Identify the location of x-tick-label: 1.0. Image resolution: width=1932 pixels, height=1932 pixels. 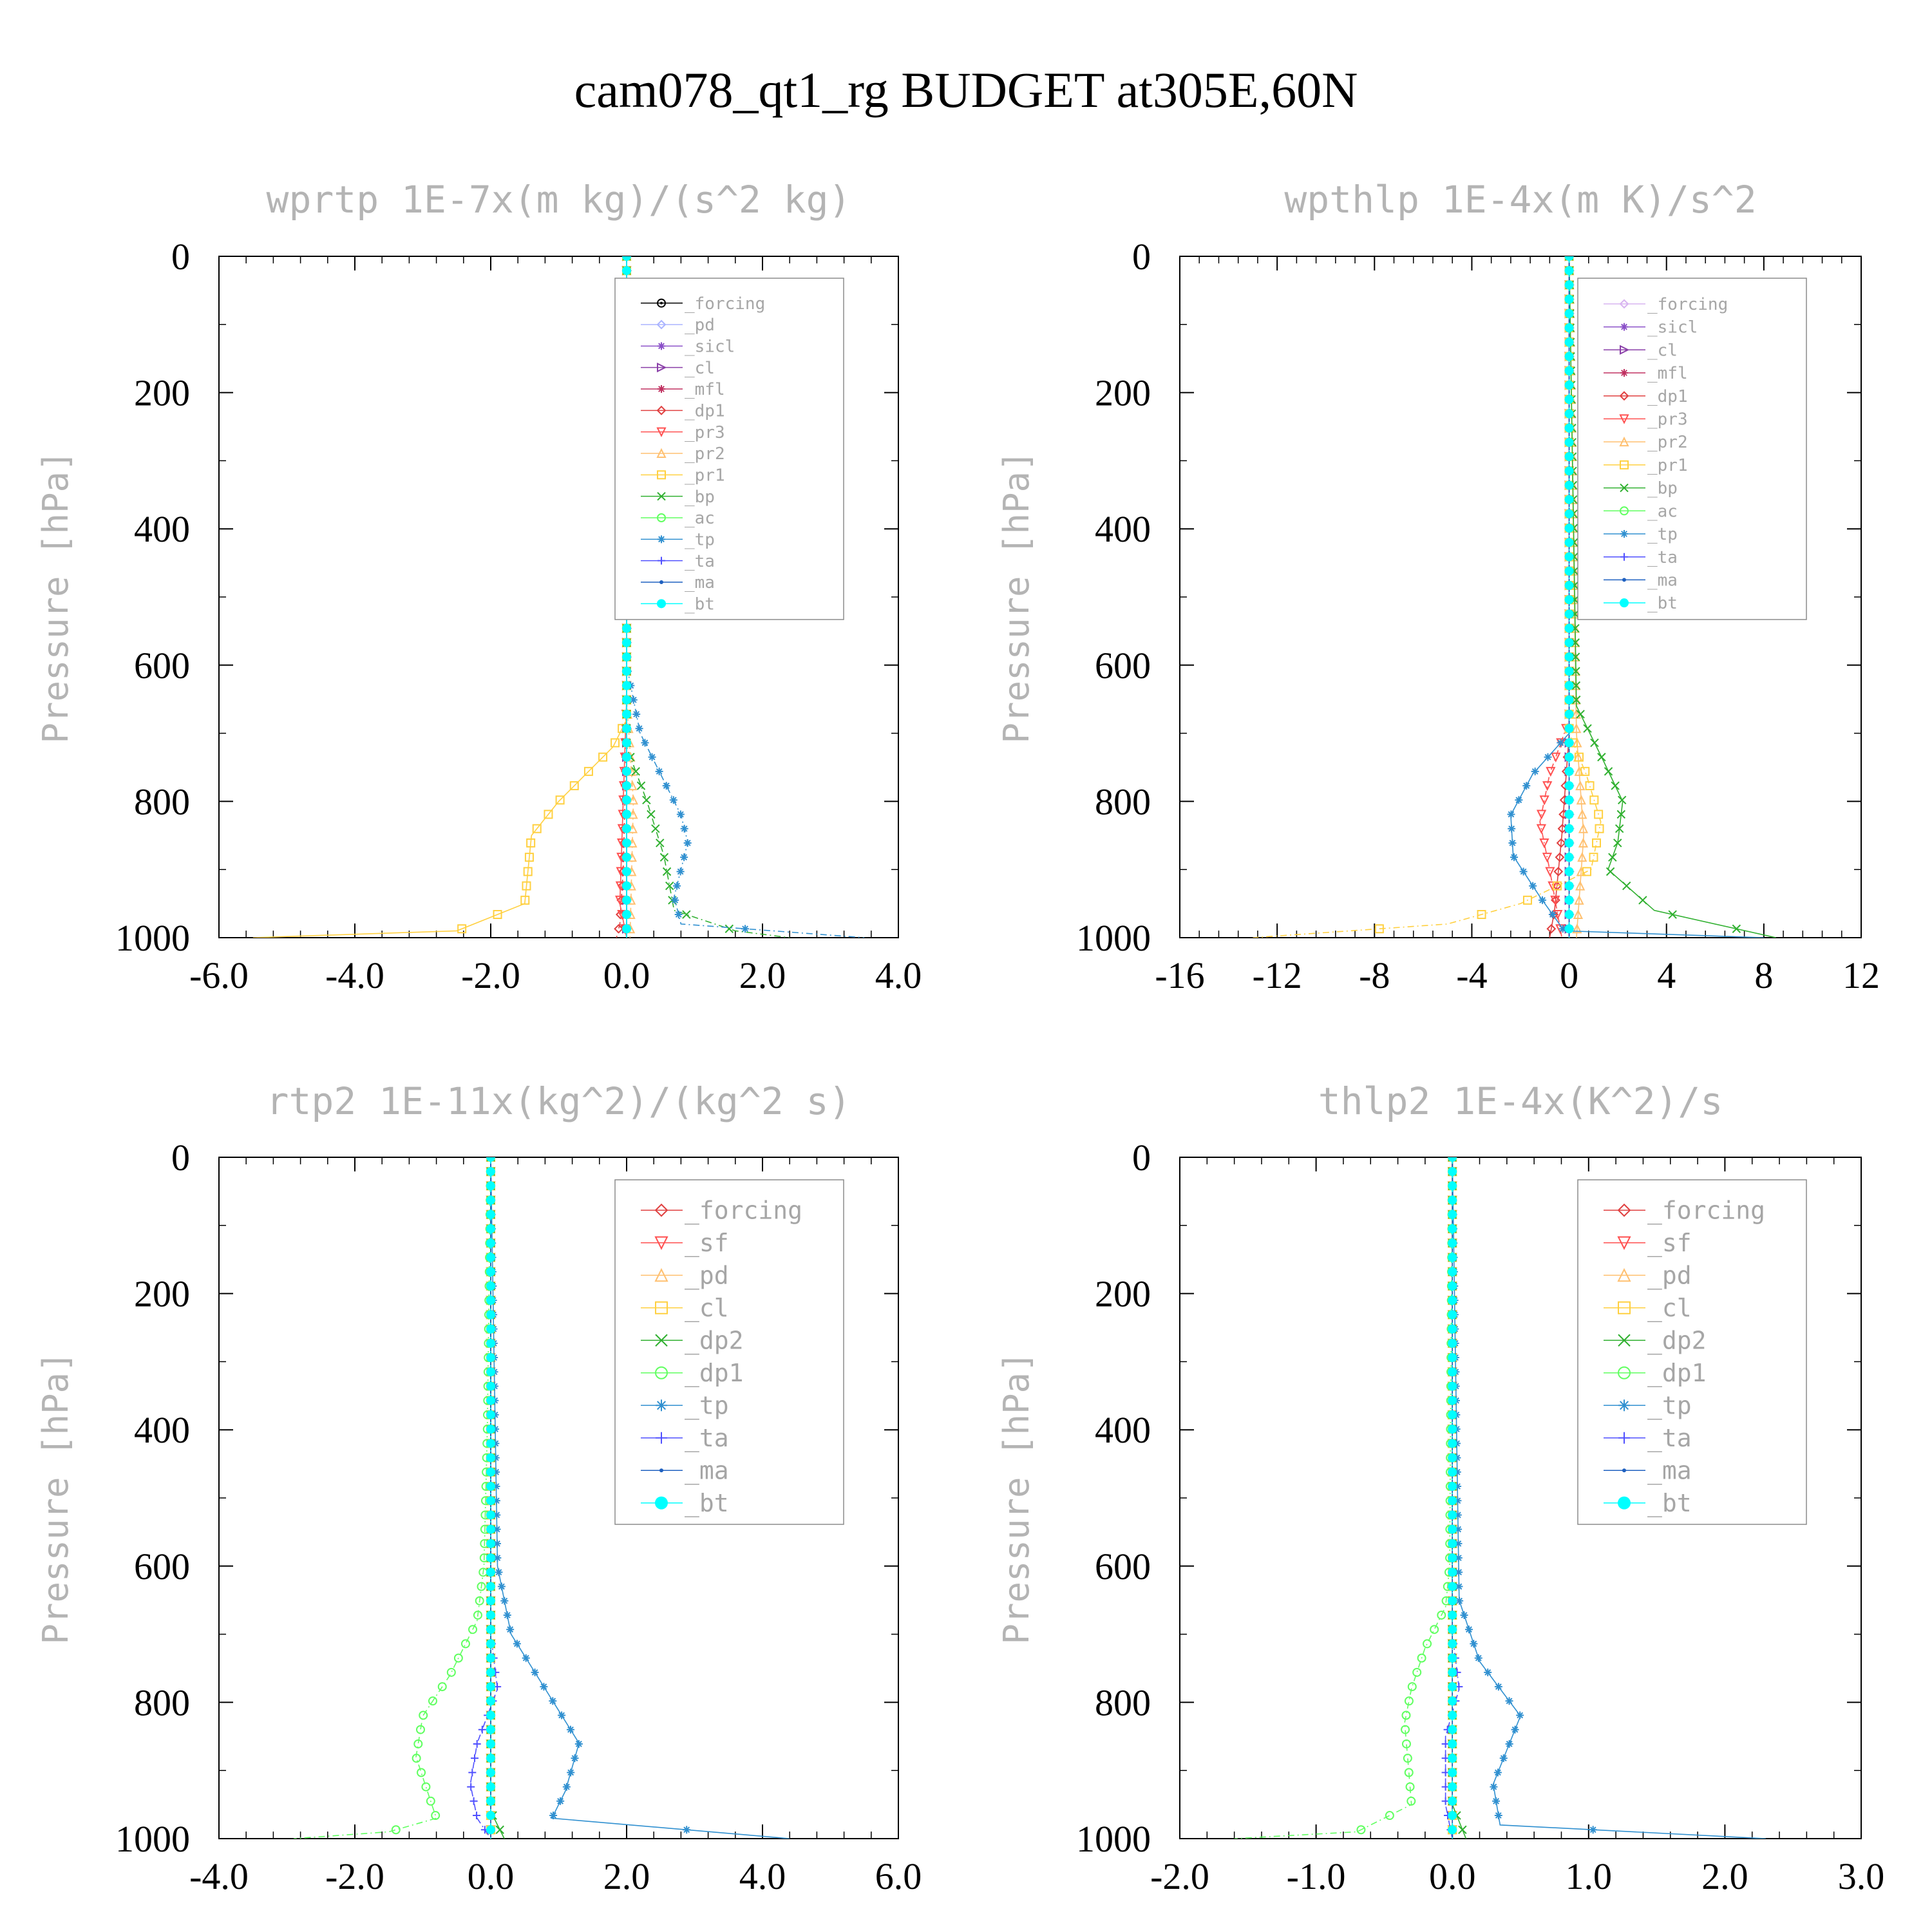
(1589, 1876).